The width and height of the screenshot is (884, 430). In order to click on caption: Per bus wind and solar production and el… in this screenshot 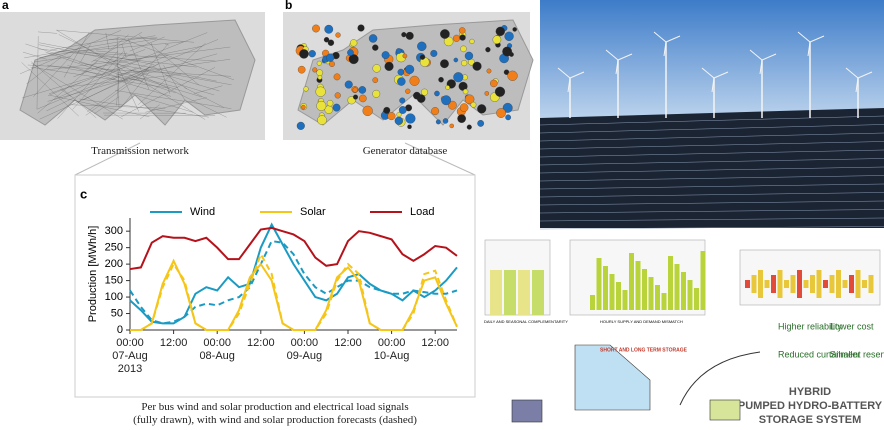, I will do `click(275, 407)`.